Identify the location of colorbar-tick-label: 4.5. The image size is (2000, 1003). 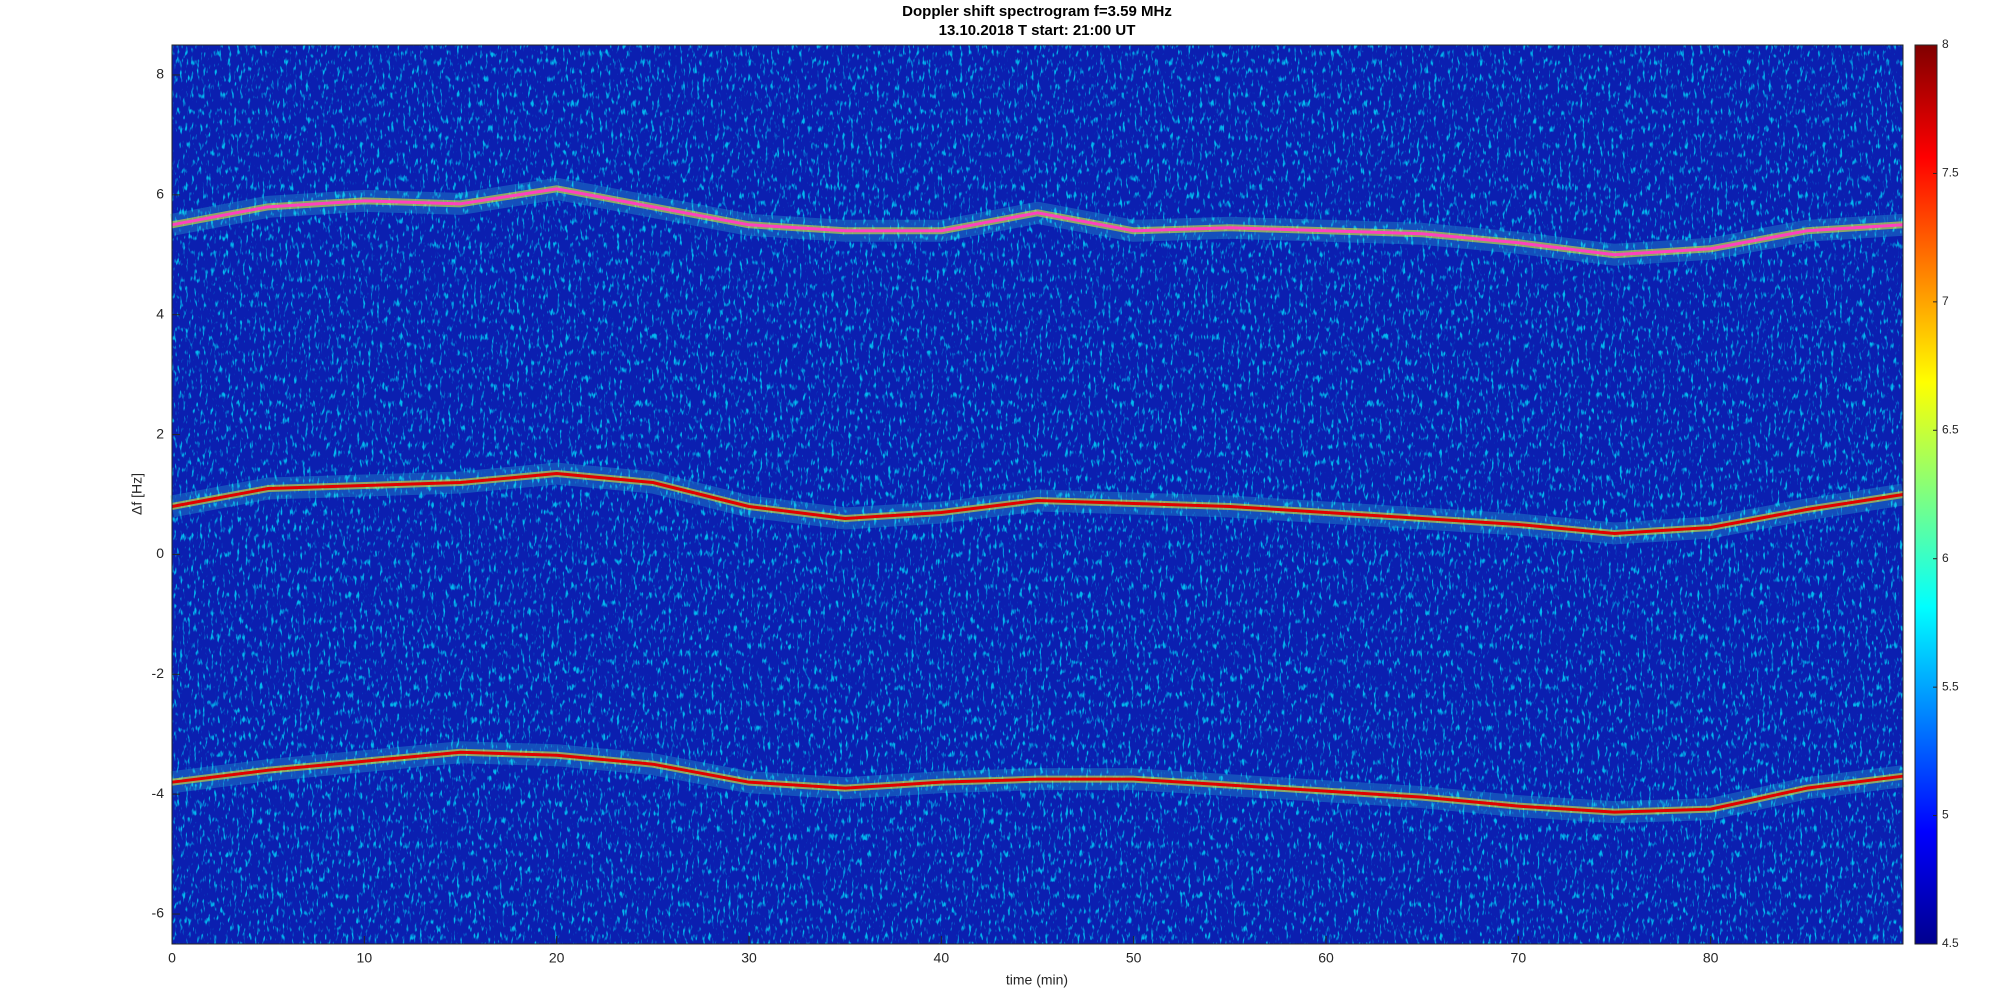
(1950, 943).